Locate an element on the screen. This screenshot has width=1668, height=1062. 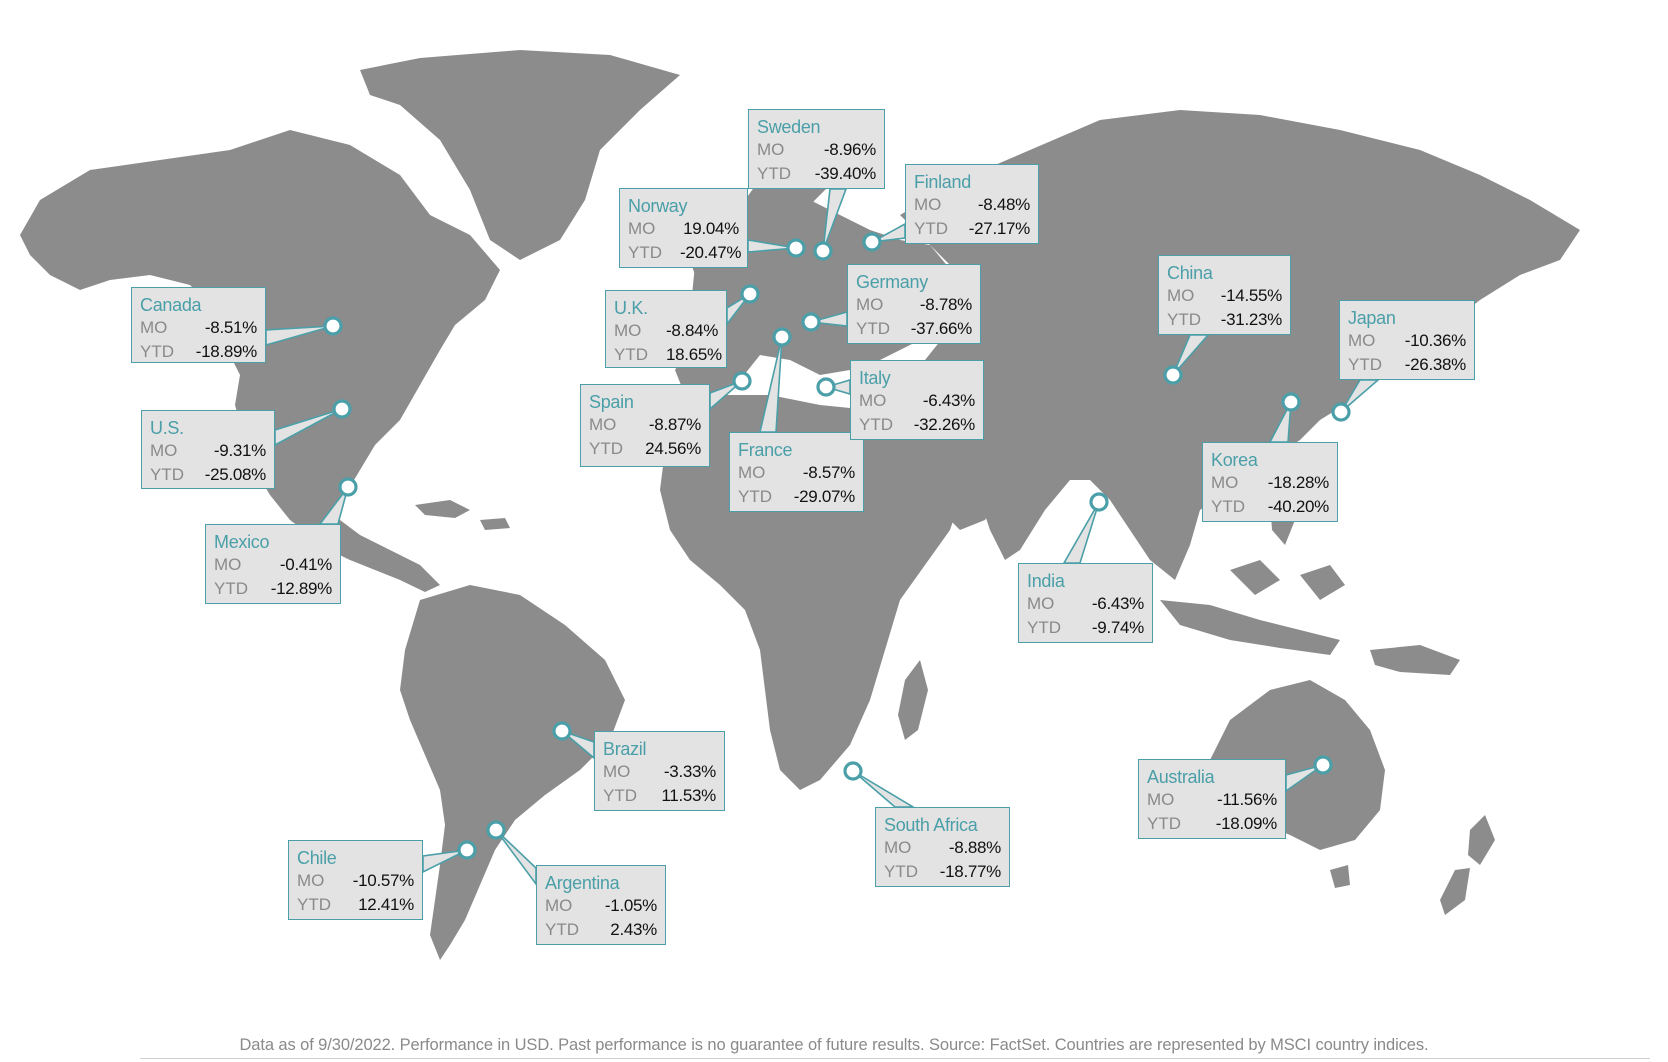
ytd-row: YTD -12.89% is located at coordinates (273, 589).